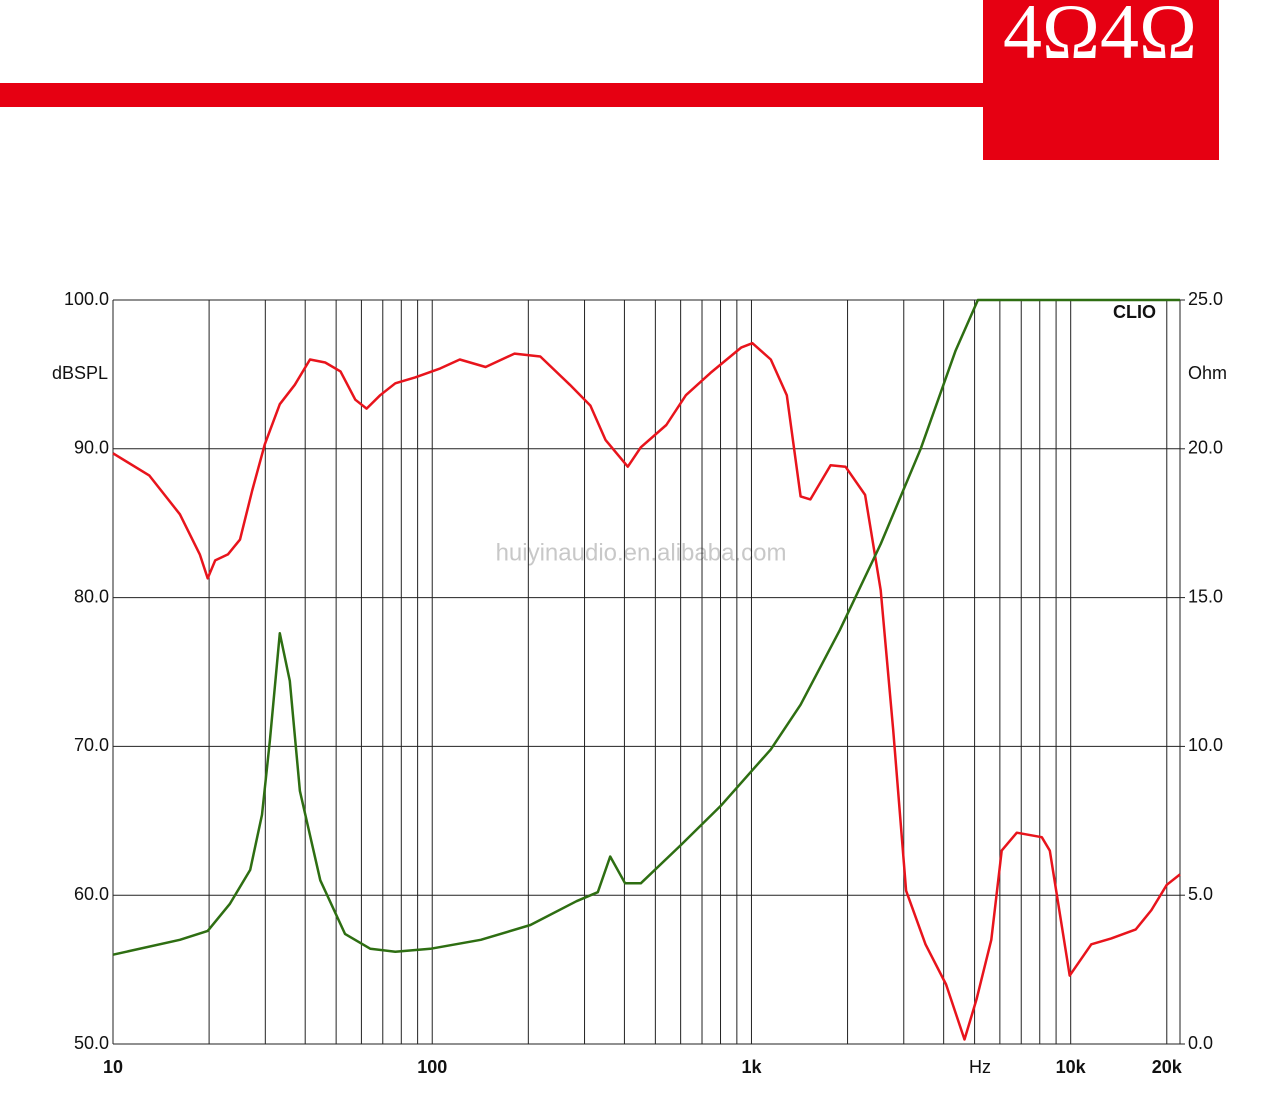  Describe the element at coordinates (1205, 596) in the screenshot. I see `y2-tick-label: 15.0` at that location.